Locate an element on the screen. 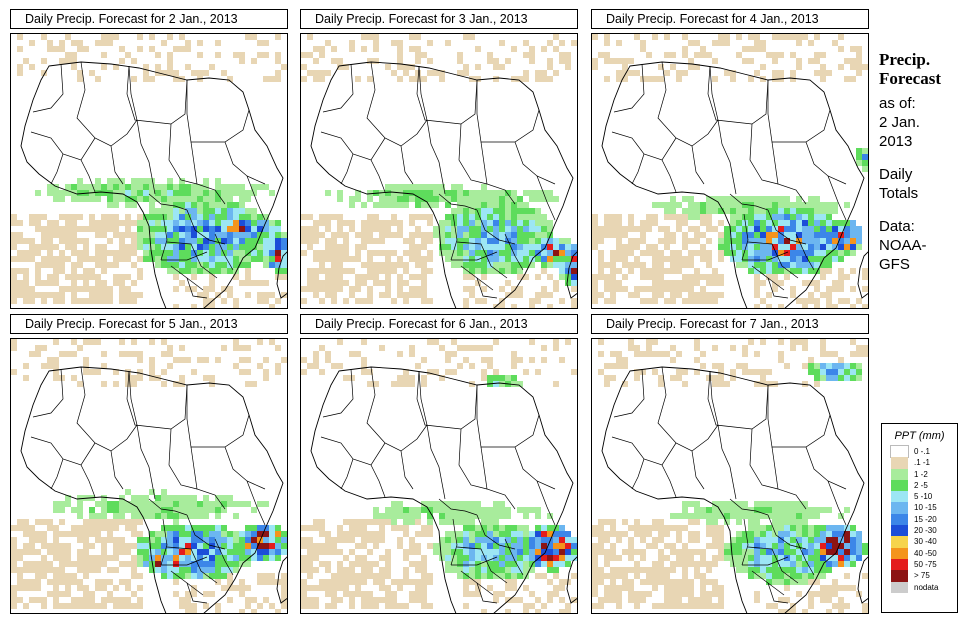 The height and width of the screenshot is (628, 965). side-title-line1: Precip. is located at coordinates (905, 59).